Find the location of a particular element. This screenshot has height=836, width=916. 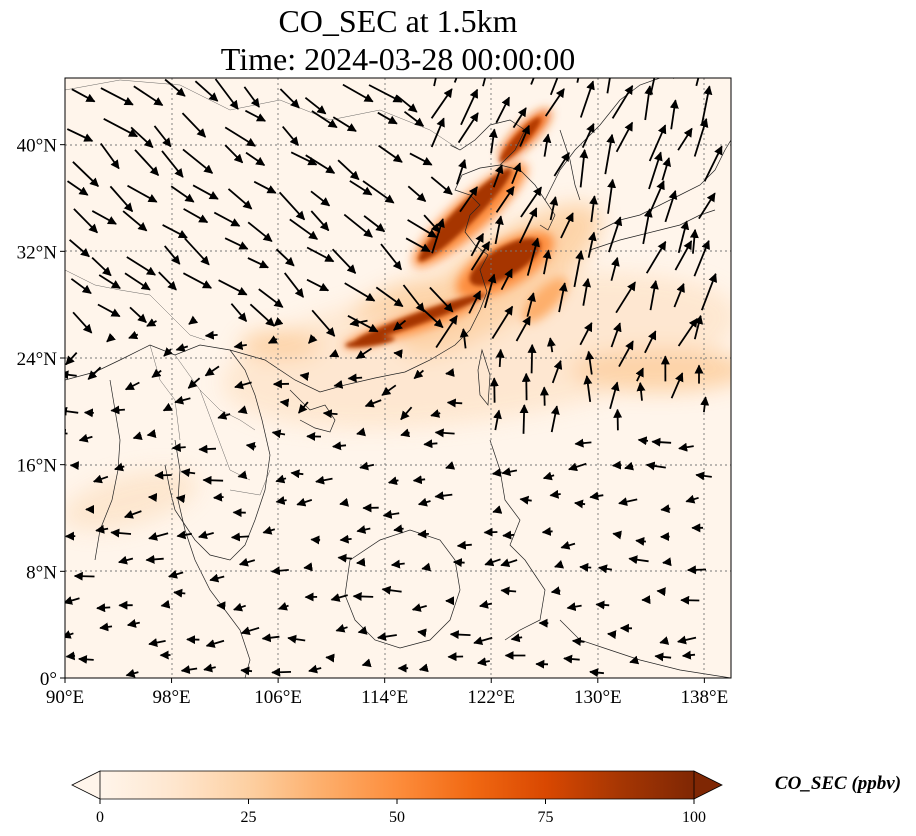

colorbar-tick-label: 50 is located at coordinates (397, 817).